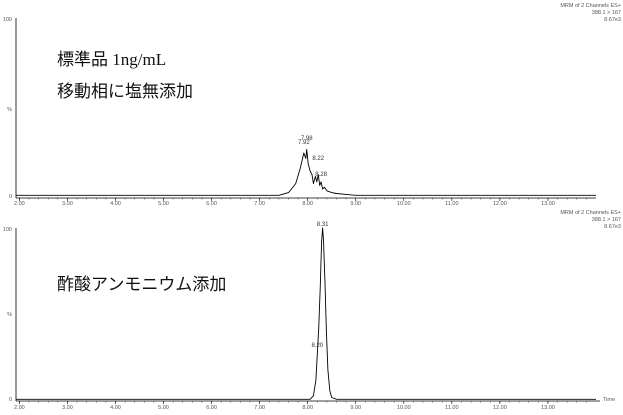 This screenshot has width=623, height=415. What do you see at coordinates (115, 204) in the screenshot?
I see `top-x-tick-label: 4.00` at bounding box center [115, 204].